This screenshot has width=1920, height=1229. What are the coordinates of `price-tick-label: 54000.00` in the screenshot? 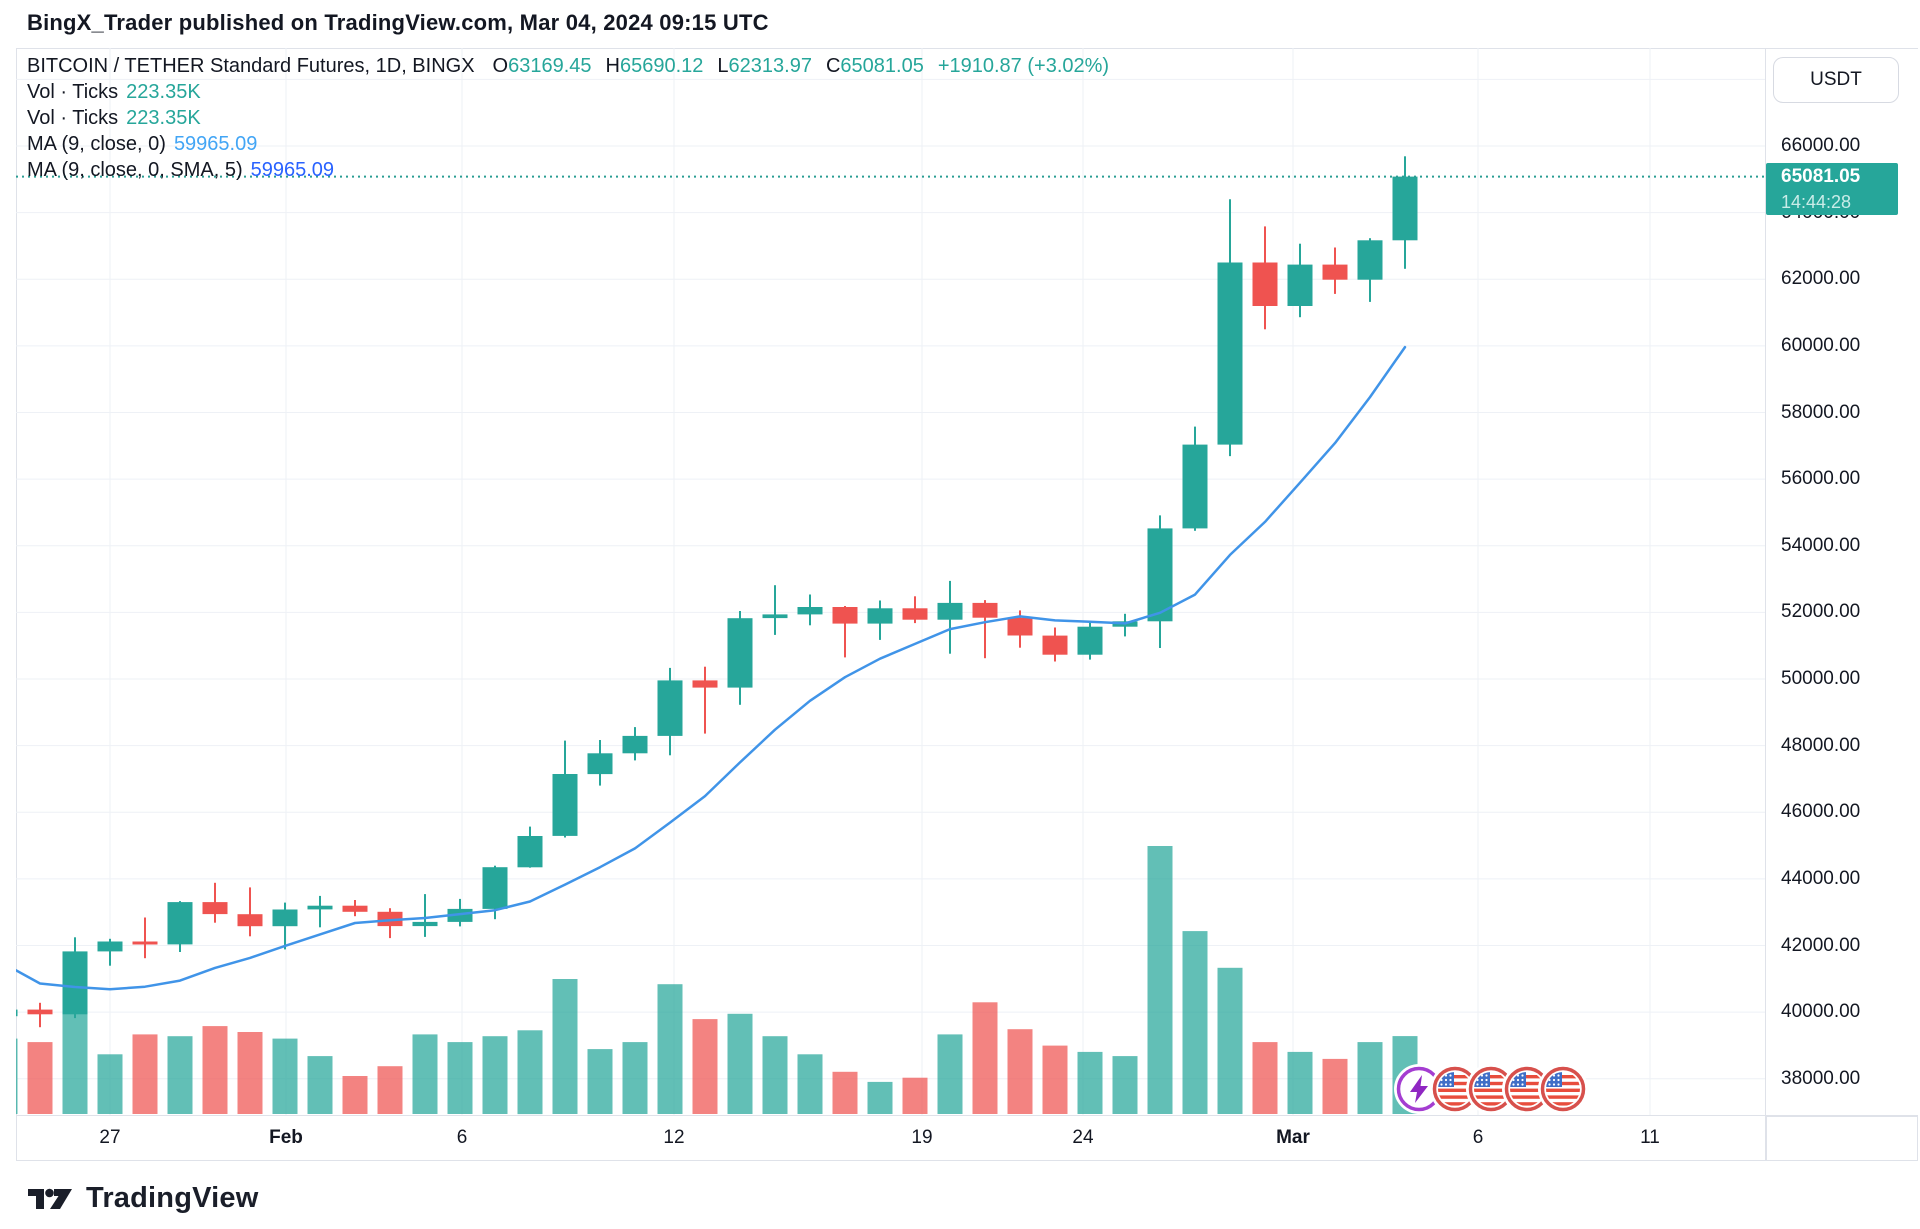 It's located at (1821, 545).